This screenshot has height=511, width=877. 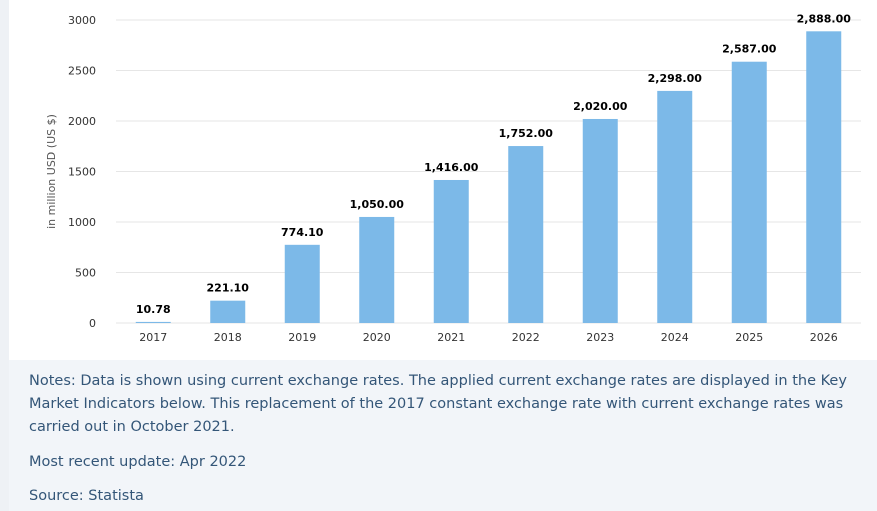 What do you see at coordinates (302, 283) in the screenshot?
I see `bar-2019` at bounding box center [302, 283].